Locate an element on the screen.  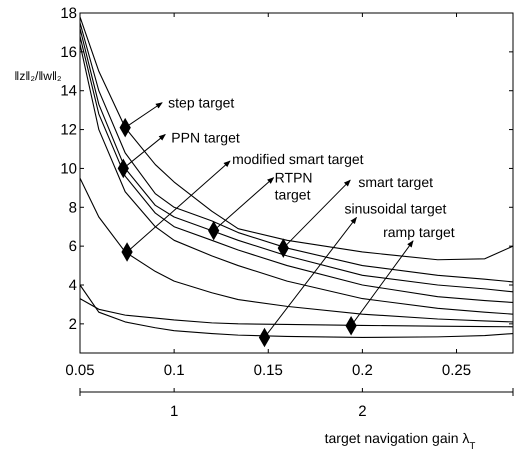
annotation: PPN target is located at coordinates (205, 137).